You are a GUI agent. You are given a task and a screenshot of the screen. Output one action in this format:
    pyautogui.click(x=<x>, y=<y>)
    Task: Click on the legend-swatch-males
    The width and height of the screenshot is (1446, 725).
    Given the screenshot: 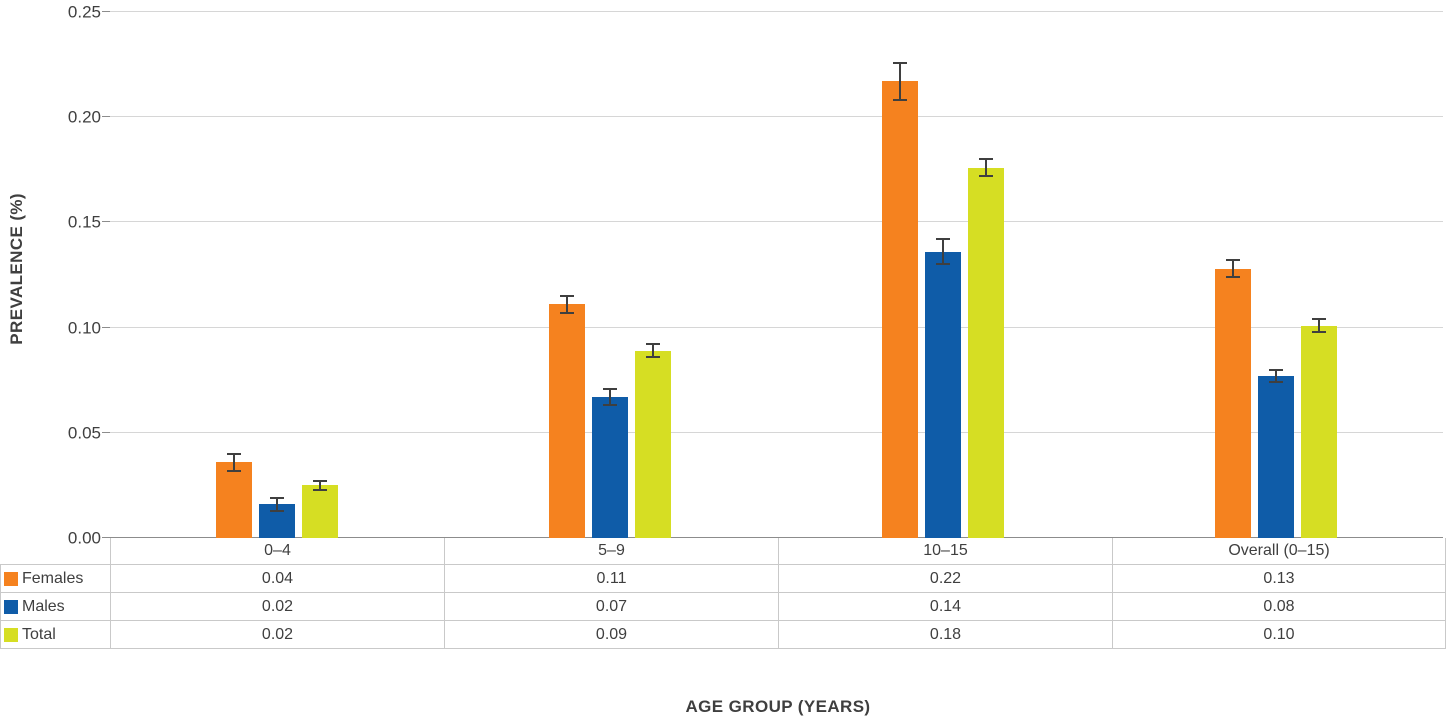 What is the action you would take?
    pyautogui.click(x=11, y=606)
    